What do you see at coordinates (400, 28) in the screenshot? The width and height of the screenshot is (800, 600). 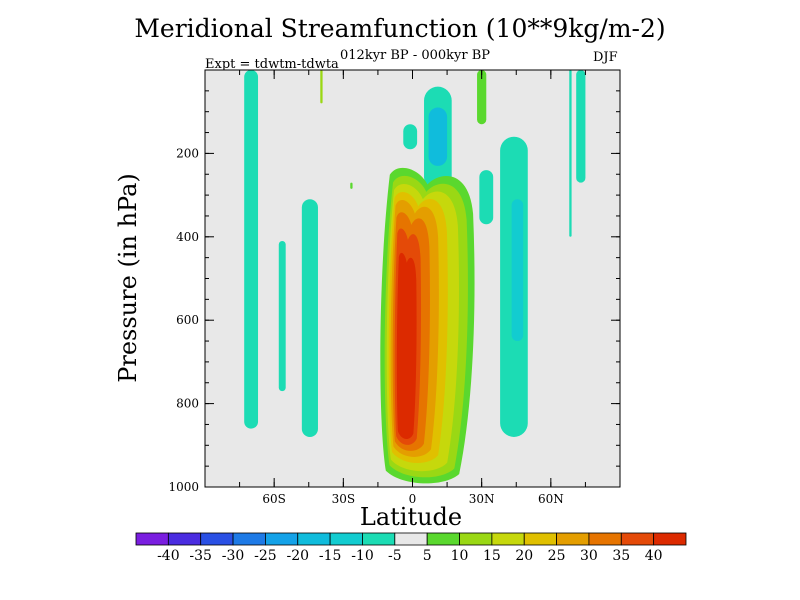 I see `chart-title: Meridional Streamfunction (10**9kg/m-2)` at bounding box center [400, 28].